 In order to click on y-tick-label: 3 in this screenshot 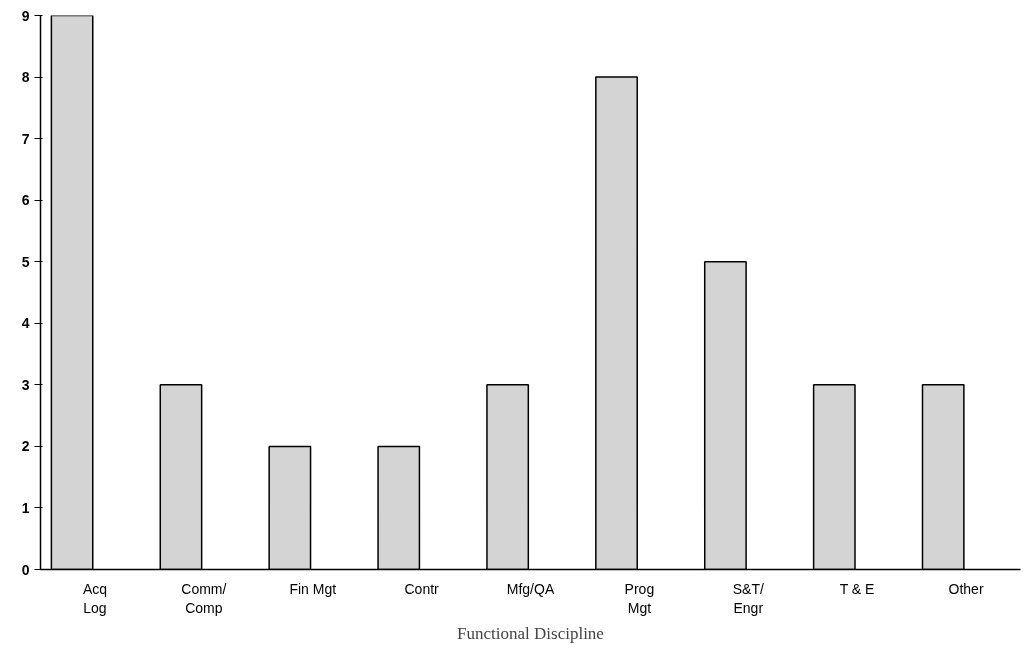, I will do `click(25, 384)`.